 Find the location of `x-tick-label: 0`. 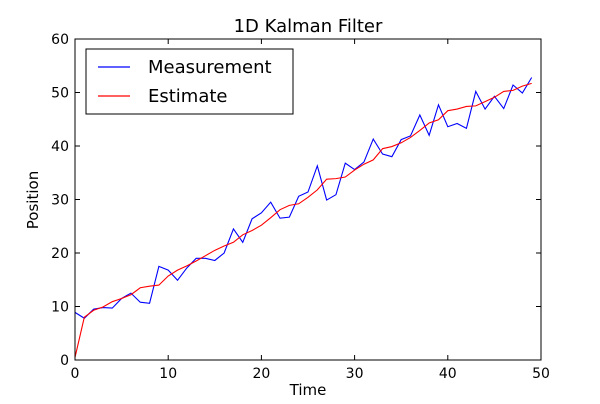

x-tick-label: 0 is located at coordinates (75, 374).